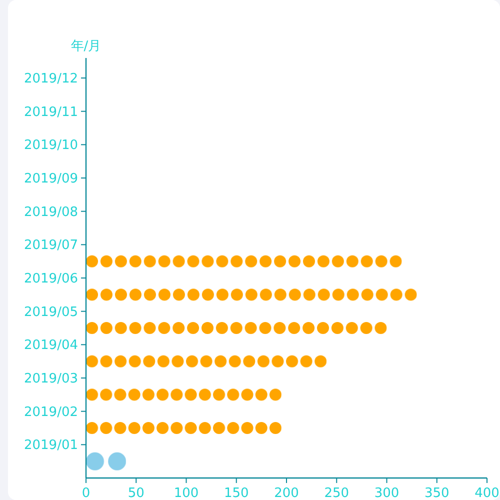 The image size is (500, 500). I want to click on x-tick-label: 0, so click(86, 493).